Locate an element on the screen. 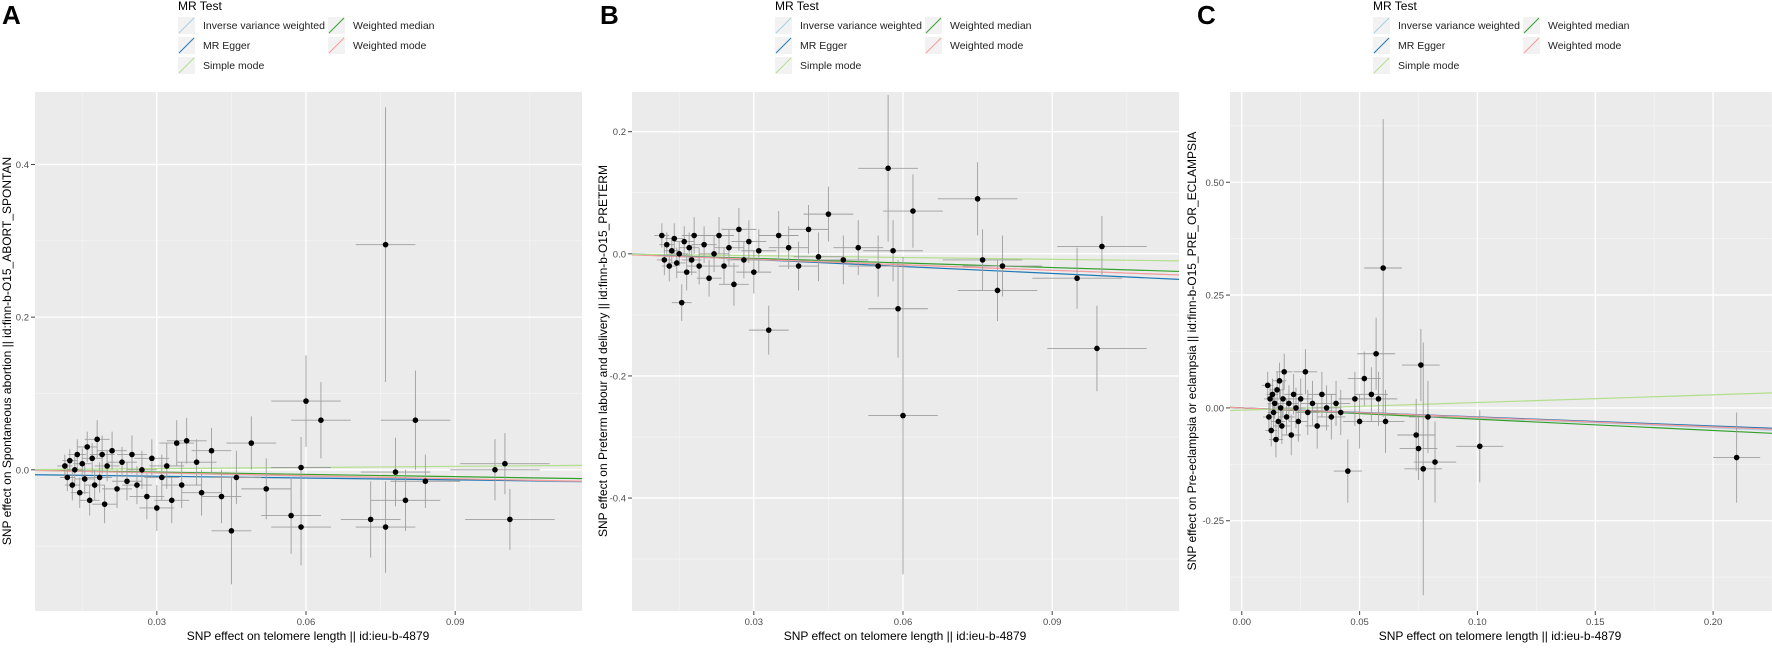  x-tick-label: 0.00 is located at coordinates (1242, 622).